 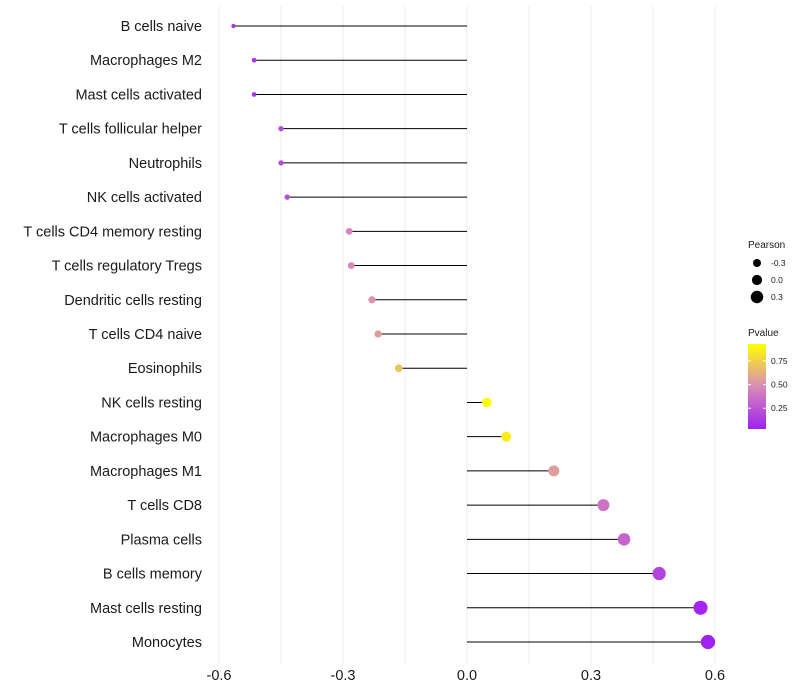 What do you see at coordinates (757, 386) in the screenshot?
I see `colorbar` at bounding box center [757, 386].